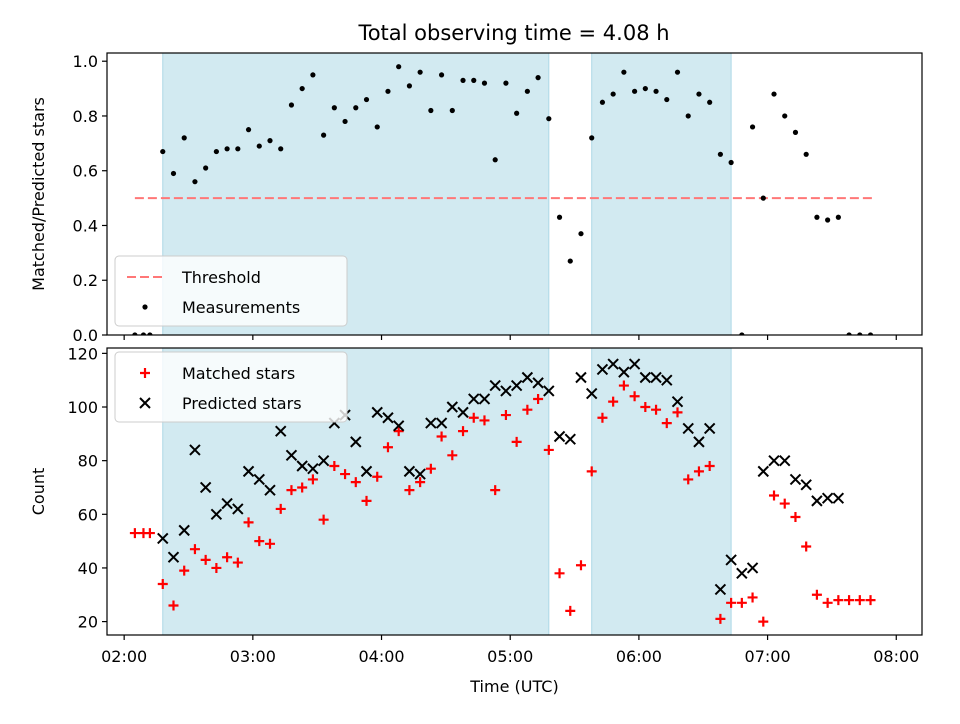  What do you see at coordinates (253, 656) in the screenshot?
I see `x-tick-label: 03:00` at bounding box center [253, 656].